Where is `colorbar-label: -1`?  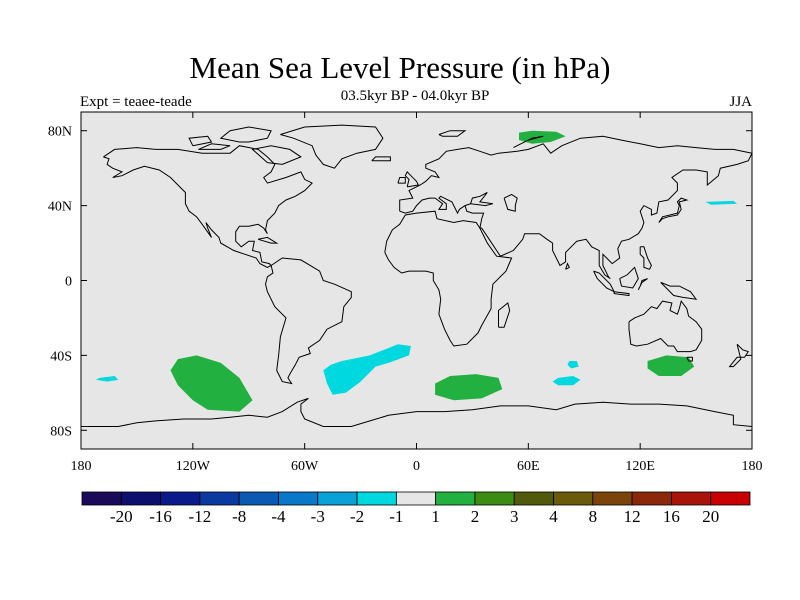 colorbar-label: -1 is located at coordinates (396, 516).